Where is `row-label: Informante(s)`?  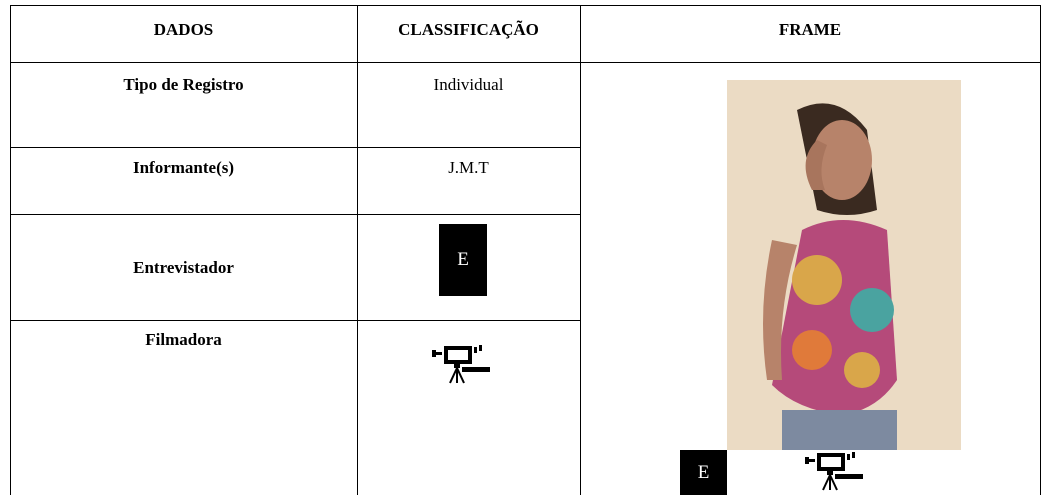
row-label: Informante(s) is located at coordinates (183, 167).